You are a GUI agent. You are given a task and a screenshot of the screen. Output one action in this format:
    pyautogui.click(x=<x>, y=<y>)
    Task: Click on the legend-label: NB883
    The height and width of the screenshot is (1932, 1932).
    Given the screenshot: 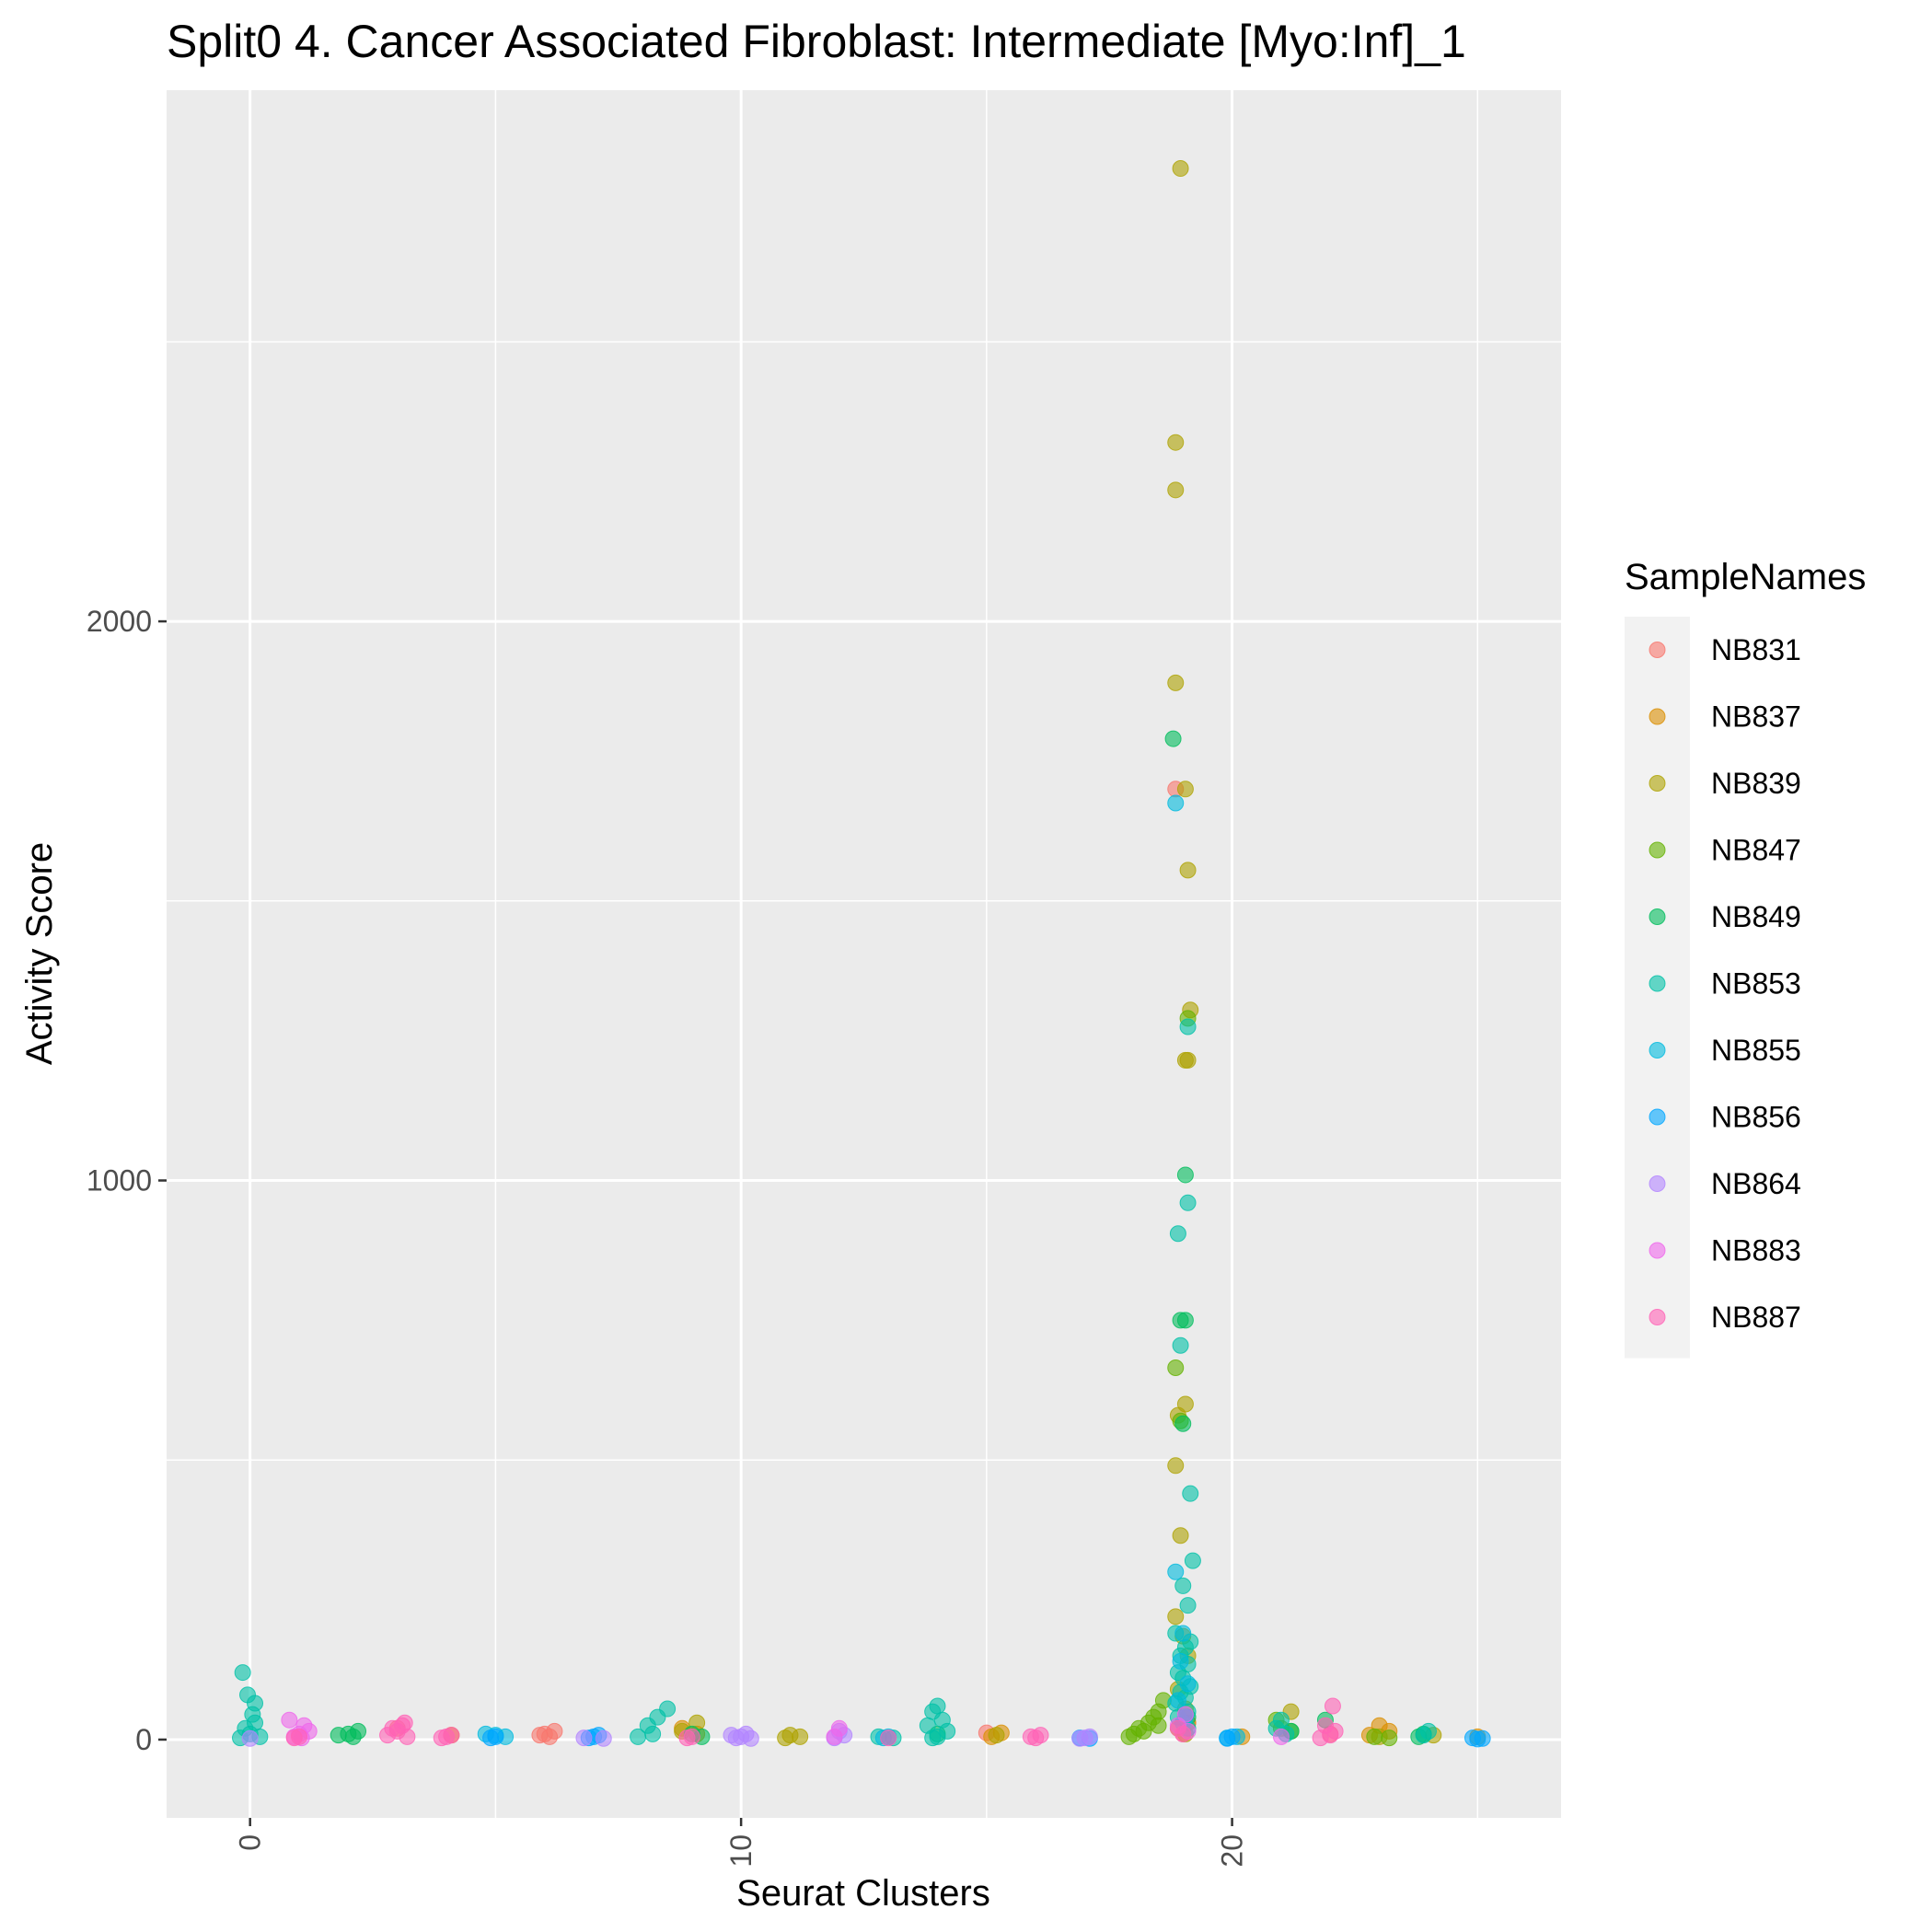 What is the action you would take?
    pyautogui.click(x=1756, y=1250)
    